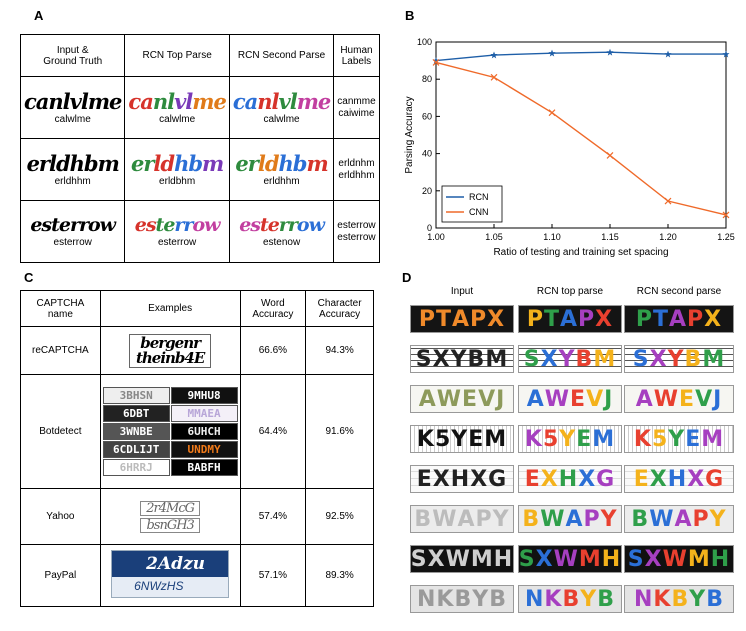 This screenshot has height=631, width=746. I want to click on captcha-image: esterrow, so click(177, 224).